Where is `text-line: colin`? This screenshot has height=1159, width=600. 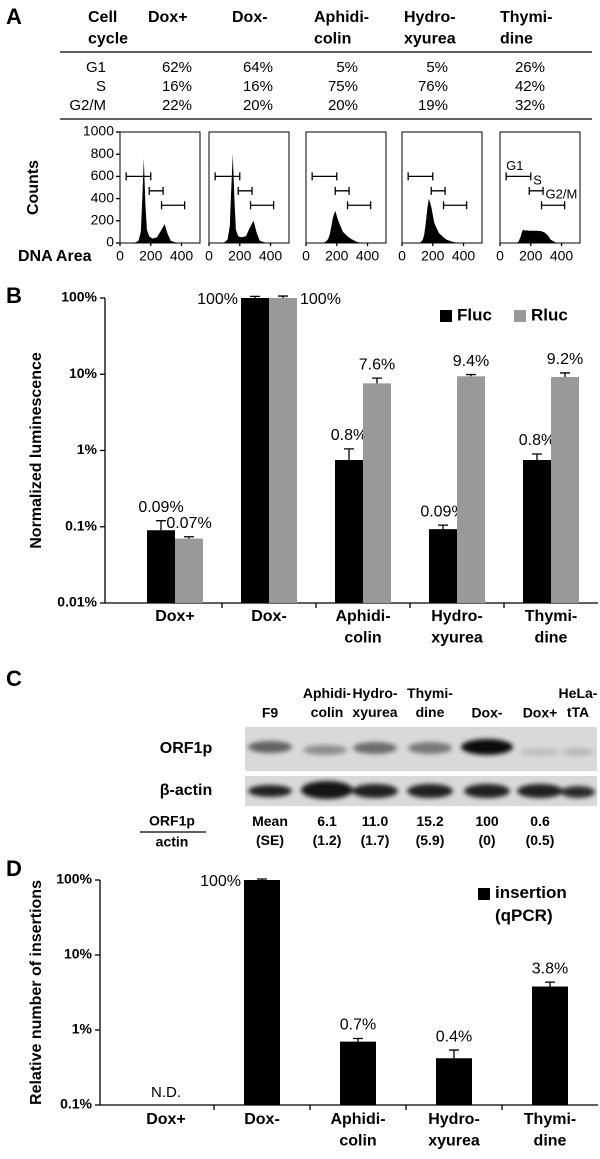
text-line: colin is located at coordinates (332, 39).